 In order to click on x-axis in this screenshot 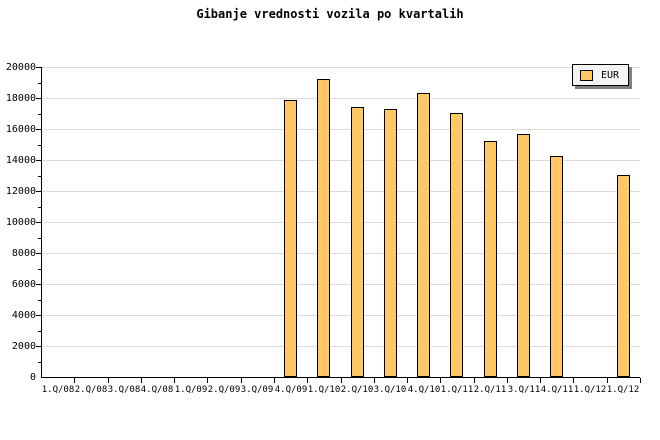, I will do `click(340, 377)`.